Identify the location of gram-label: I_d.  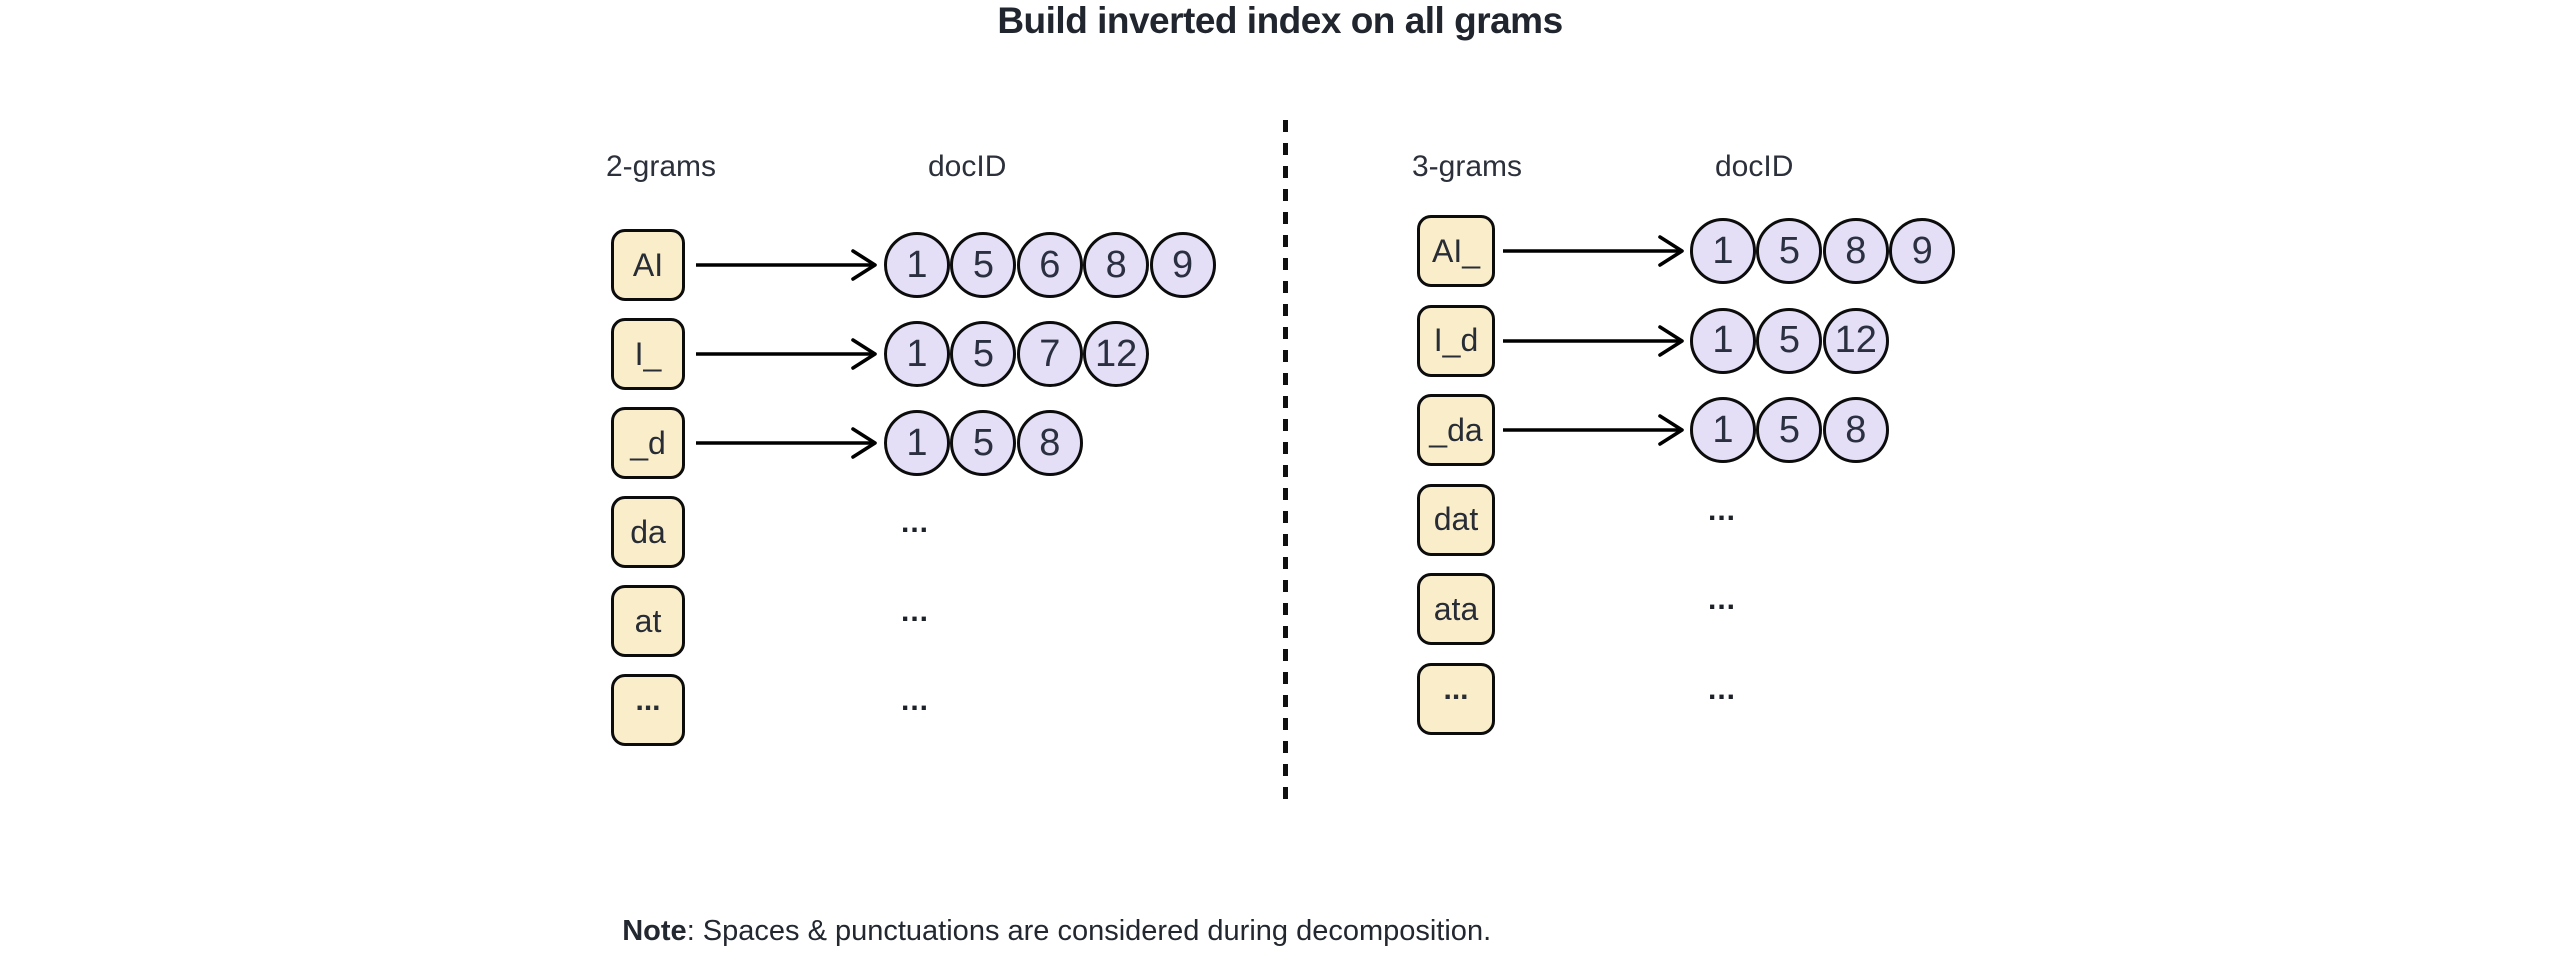
(1456, 340).